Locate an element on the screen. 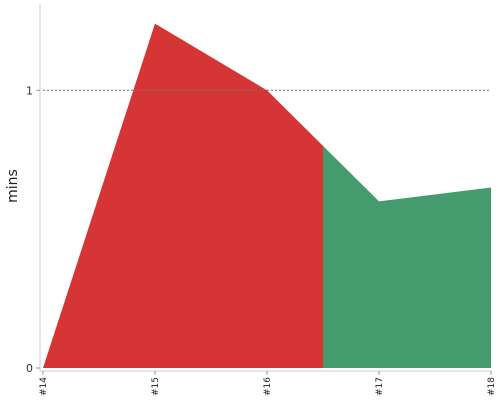 This screenshot has width=500, height=400. x-tick-label: #17 is located at coordinates (380, 386).